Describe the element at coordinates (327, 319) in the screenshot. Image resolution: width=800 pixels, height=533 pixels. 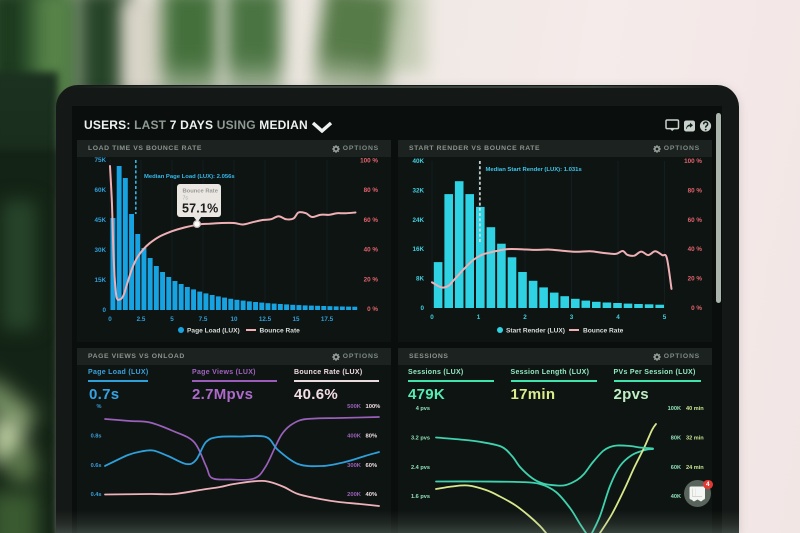
I see `svg-text: 17.5` at that location.